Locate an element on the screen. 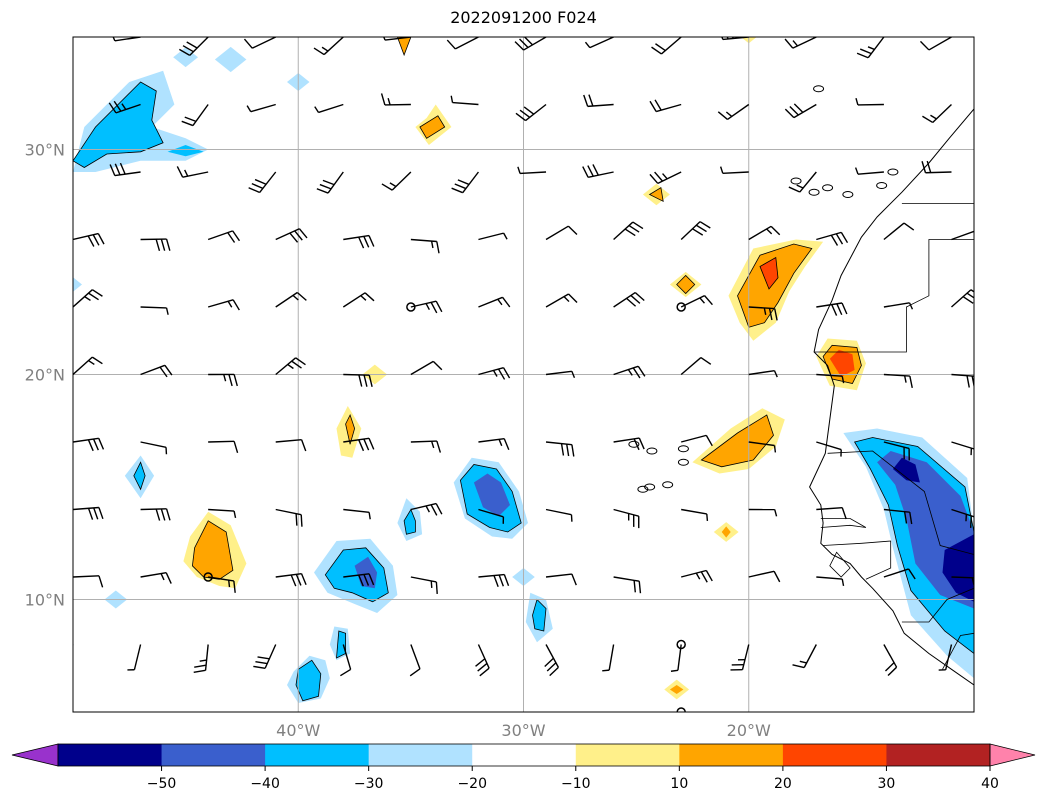  country-border is located at coordinates (843, 523).